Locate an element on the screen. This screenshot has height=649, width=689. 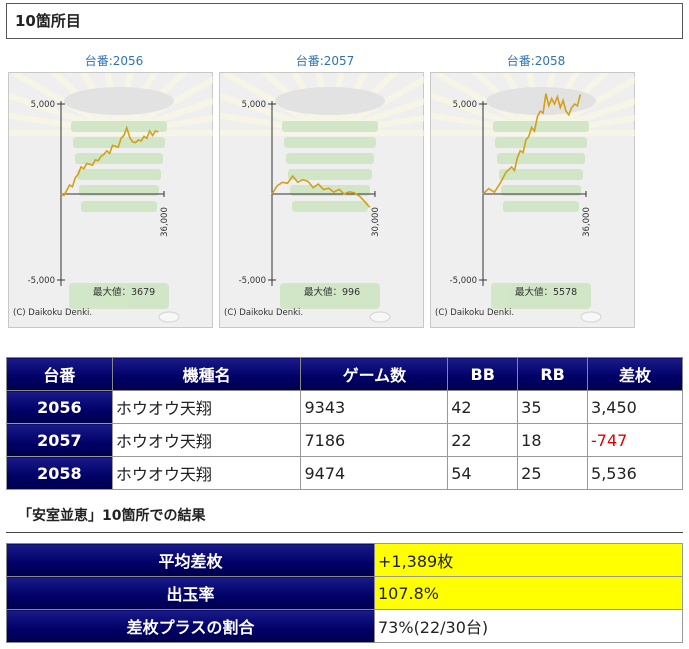
chart-title: 台番:2057 is located at coordinates (325, 61).